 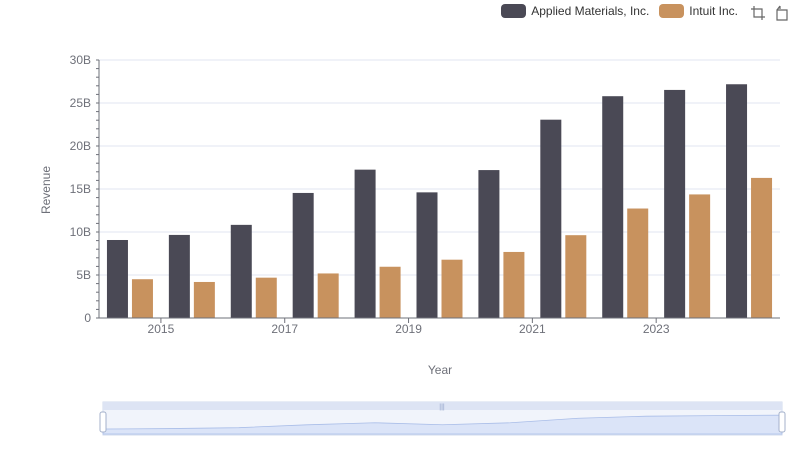 What do you see at coordinates (782, 422) in the screenshot?
I see `slider-handle-right` at bounding box center [782, 422].